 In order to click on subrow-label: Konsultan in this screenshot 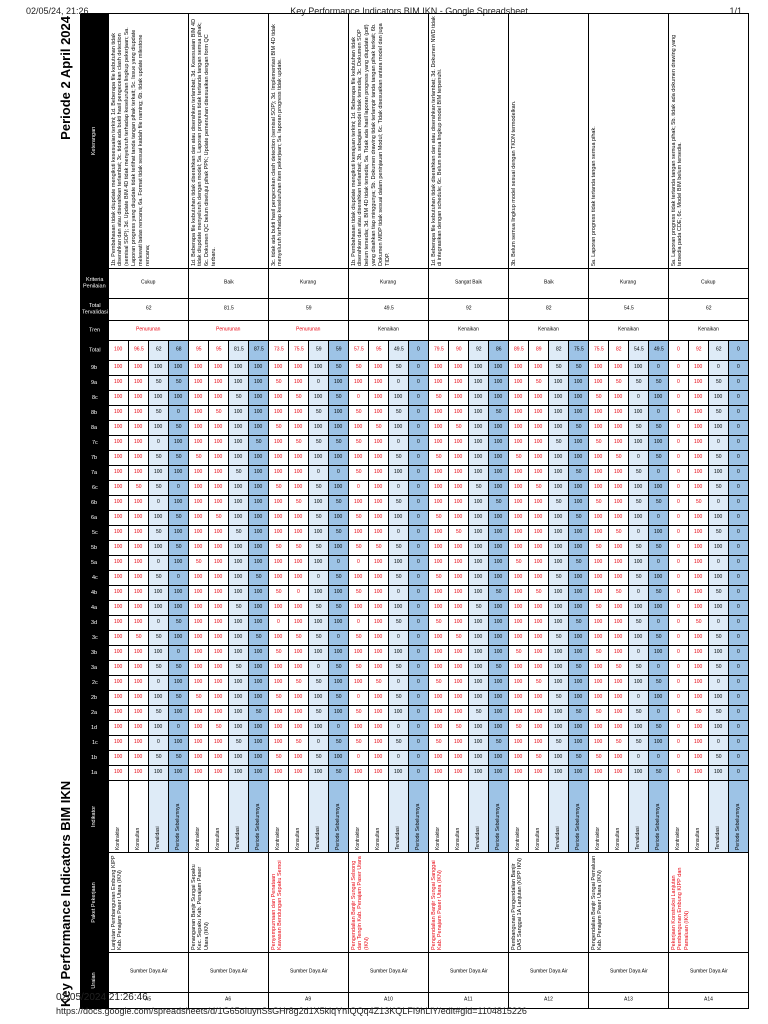, I will do `click(619, 816)`.